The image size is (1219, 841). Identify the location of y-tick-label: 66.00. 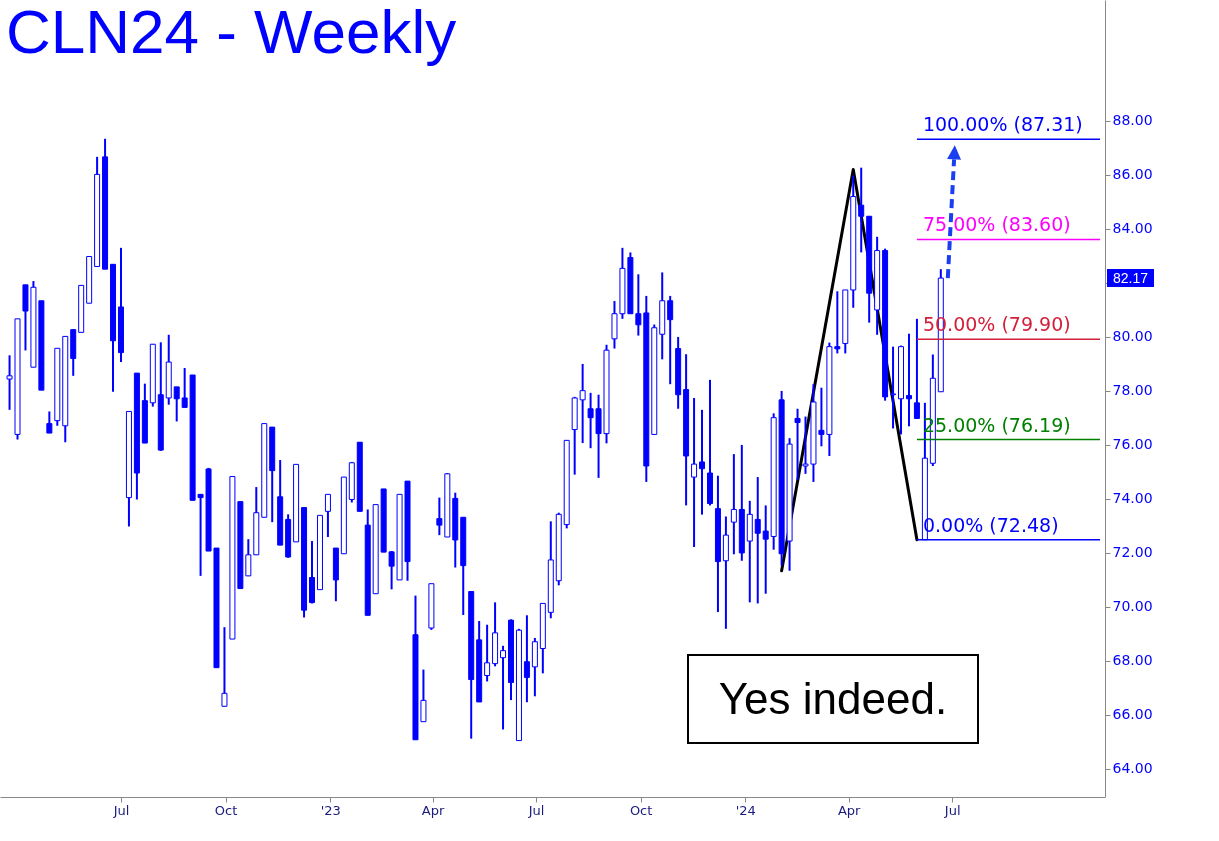
(1132, 714).